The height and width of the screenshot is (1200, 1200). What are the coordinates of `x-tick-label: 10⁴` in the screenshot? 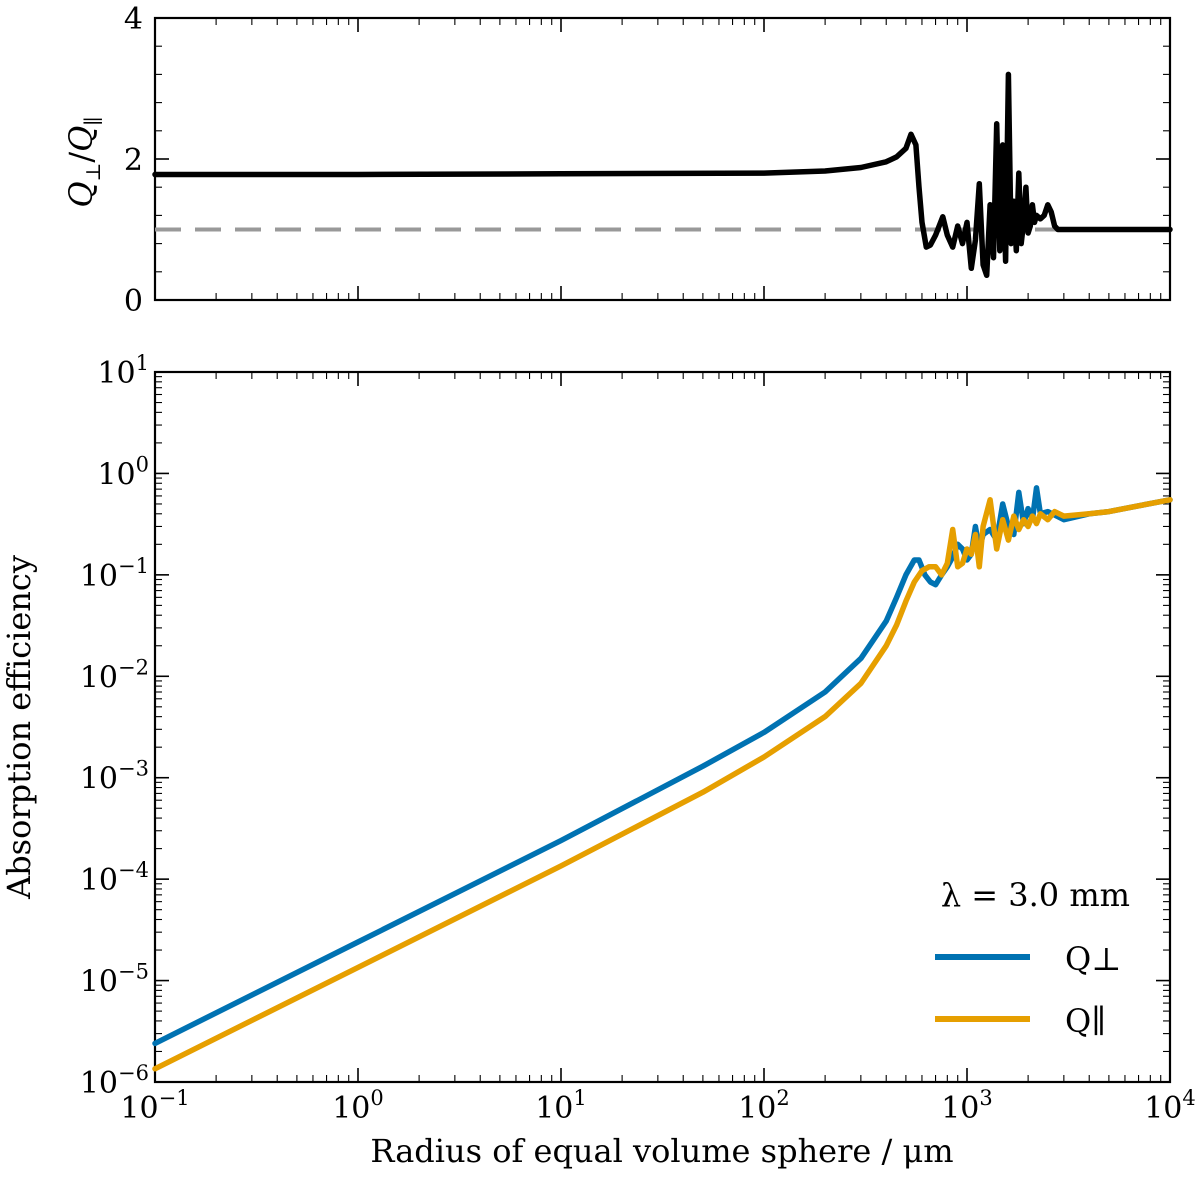 It's located at (1170, 1106).